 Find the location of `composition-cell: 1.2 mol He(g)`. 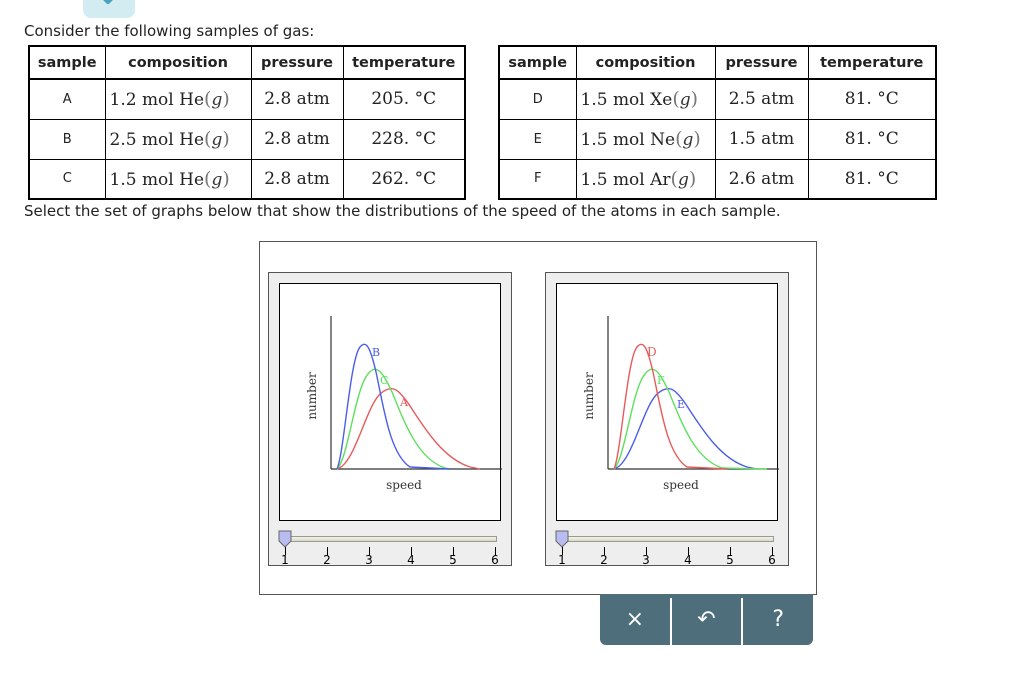

composition-cell: 1.2 mol He(g) is located at coordinates (178, 99).